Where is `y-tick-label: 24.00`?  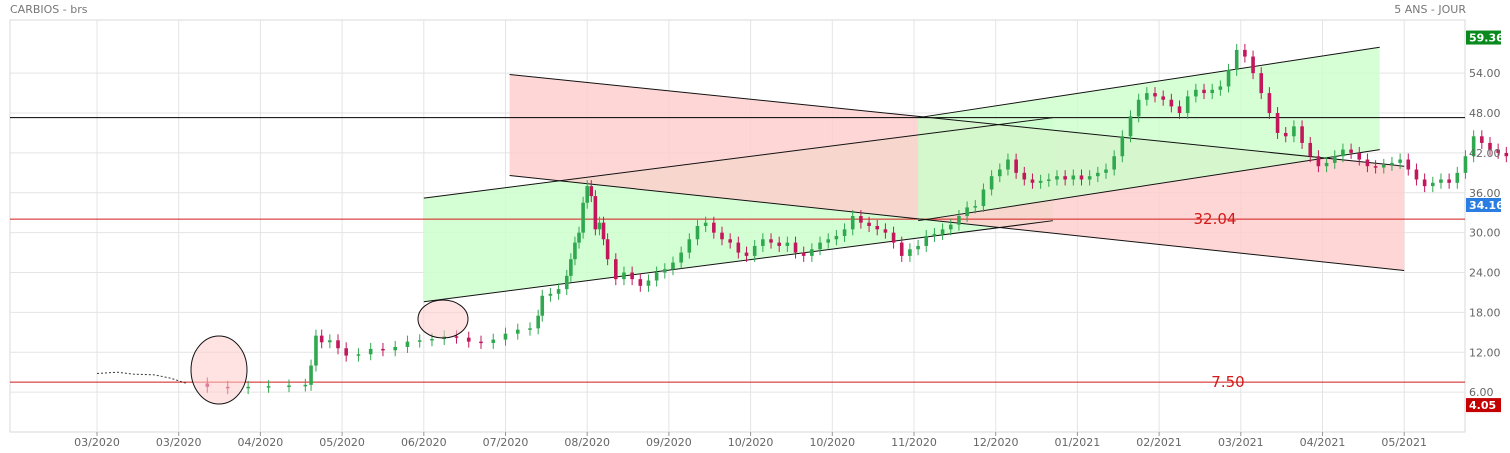 y-tick-label: 24.00 is located at coordinates (1485, 273).